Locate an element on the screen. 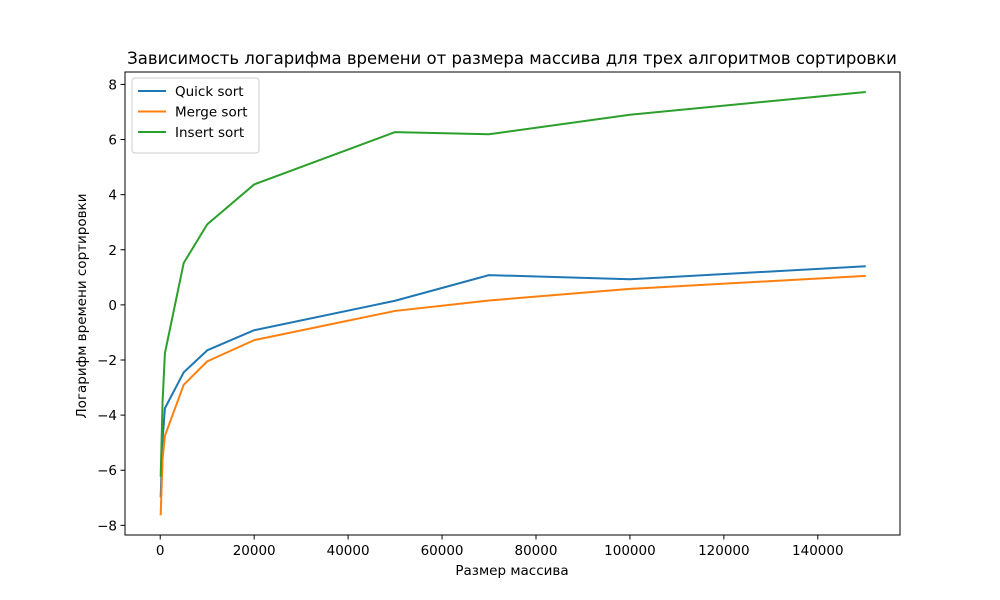 Image resolution: width=1000 pixels, height=600 pixels. y-tick-label: 2 is located at coordinates (112, 251).